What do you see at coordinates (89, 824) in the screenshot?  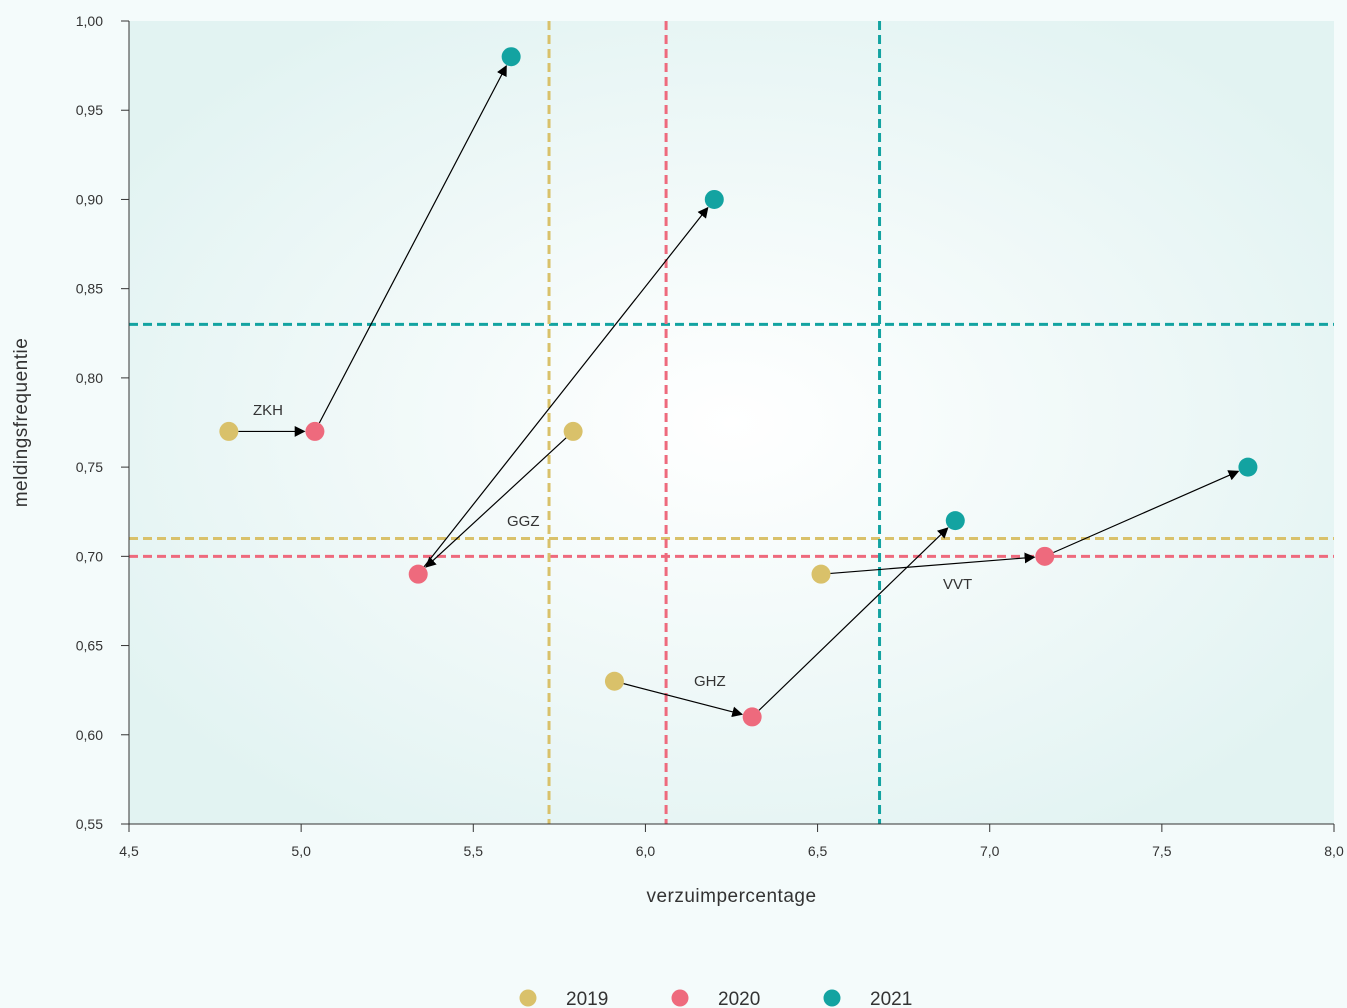 I see `y-tick-label: 0,55` at bounding box center [89, 824].